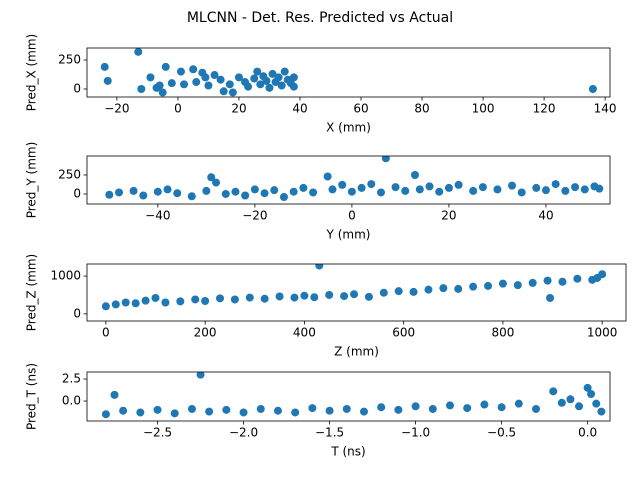 Image resolution: width=640 pixels, height=480 pixels. I want to click on x-tick-label: 100, so click(483, 109).